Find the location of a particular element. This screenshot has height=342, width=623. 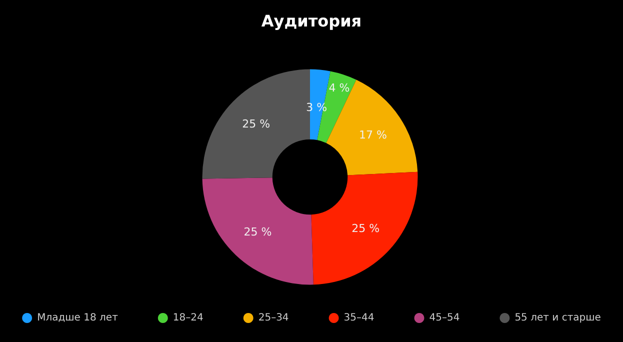

legend-label: 25–34 is located at coordinates (273, 318).